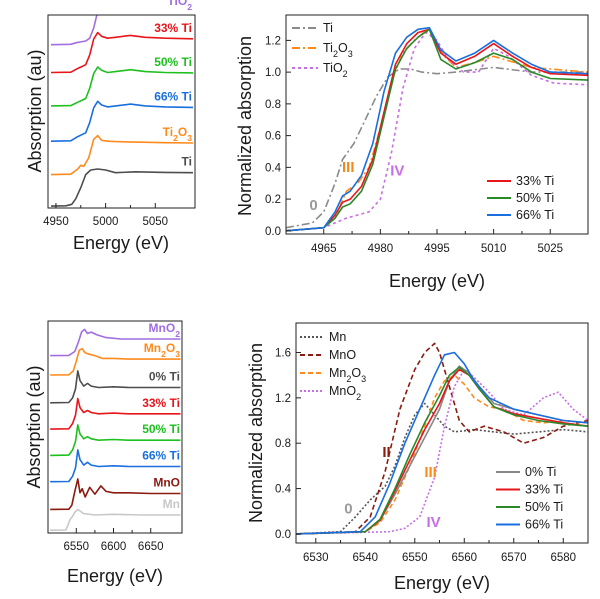 This screenshot has height=599, width=600. I want to click on ytick-label-ti-normalized: 0.6, so click(273, 137).